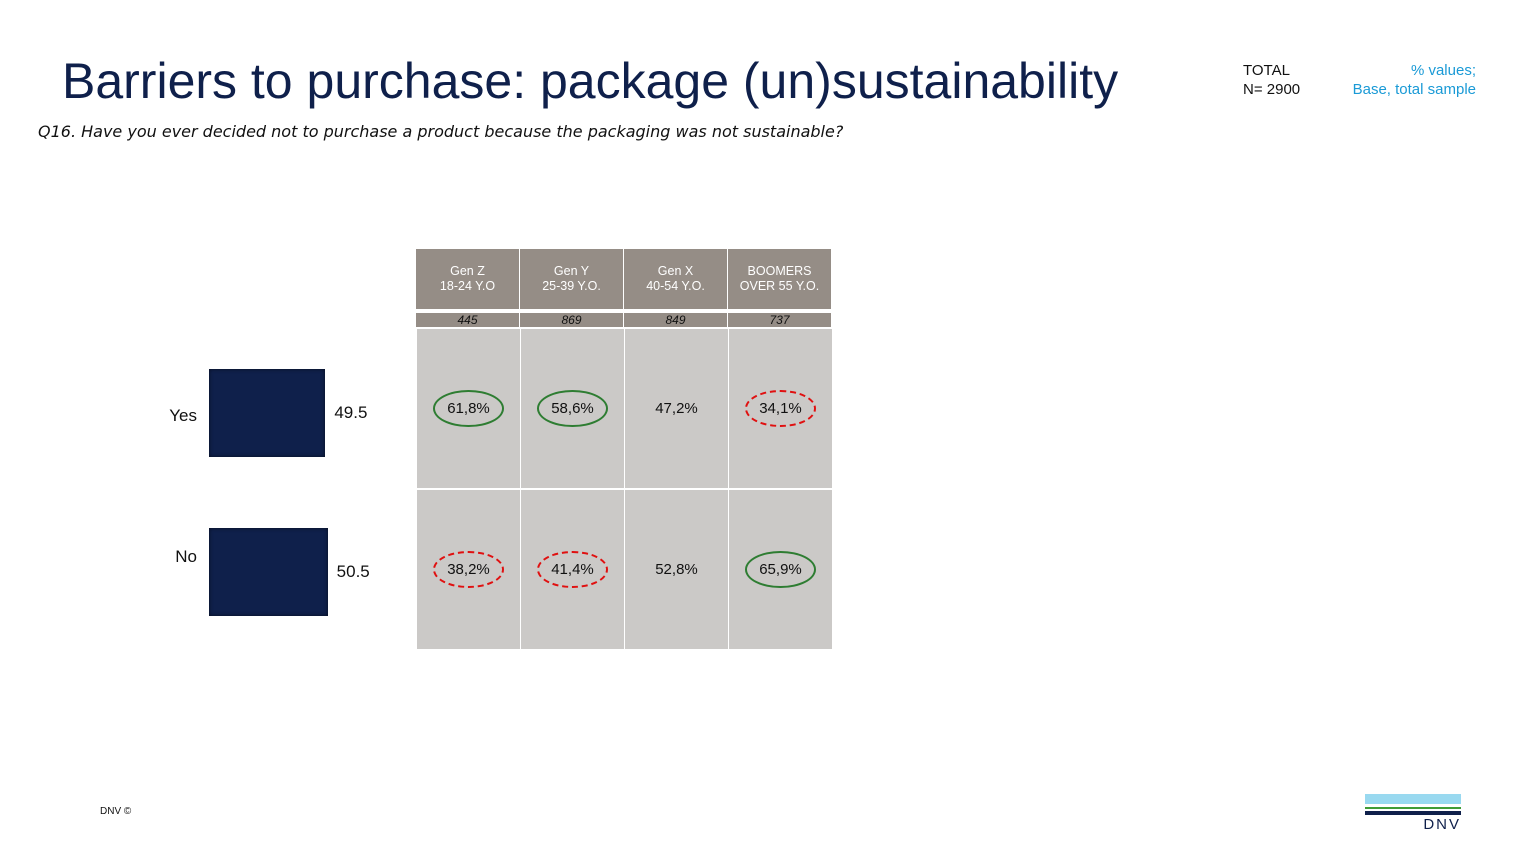 The height and width of the screenshot is (851, 1521). I want to click on column-base-n: 737, so click(779, 320).